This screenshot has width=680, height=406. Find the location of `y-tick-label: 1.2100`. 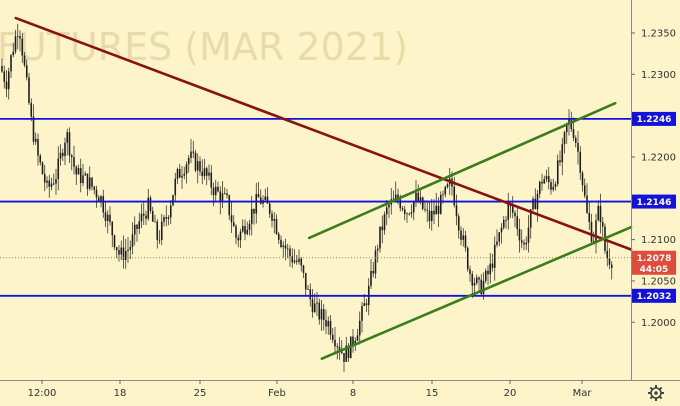

y-tick-label: 1.2100 is located at coordinates (658, 240).